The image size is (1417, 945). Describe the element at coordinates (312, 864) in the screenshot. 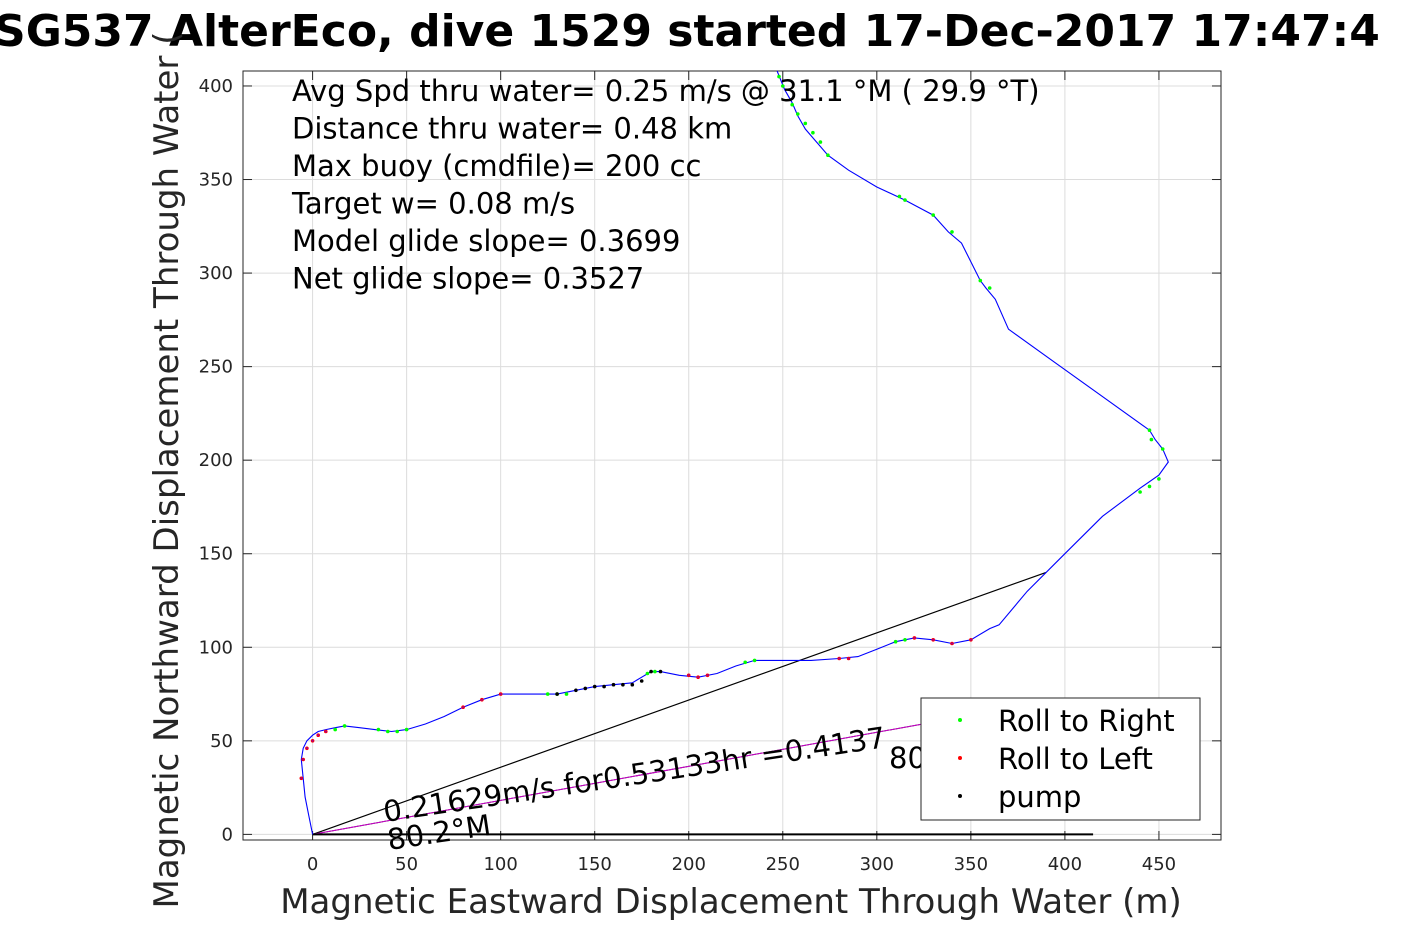

I see `x-tick-label: 0` at that location.